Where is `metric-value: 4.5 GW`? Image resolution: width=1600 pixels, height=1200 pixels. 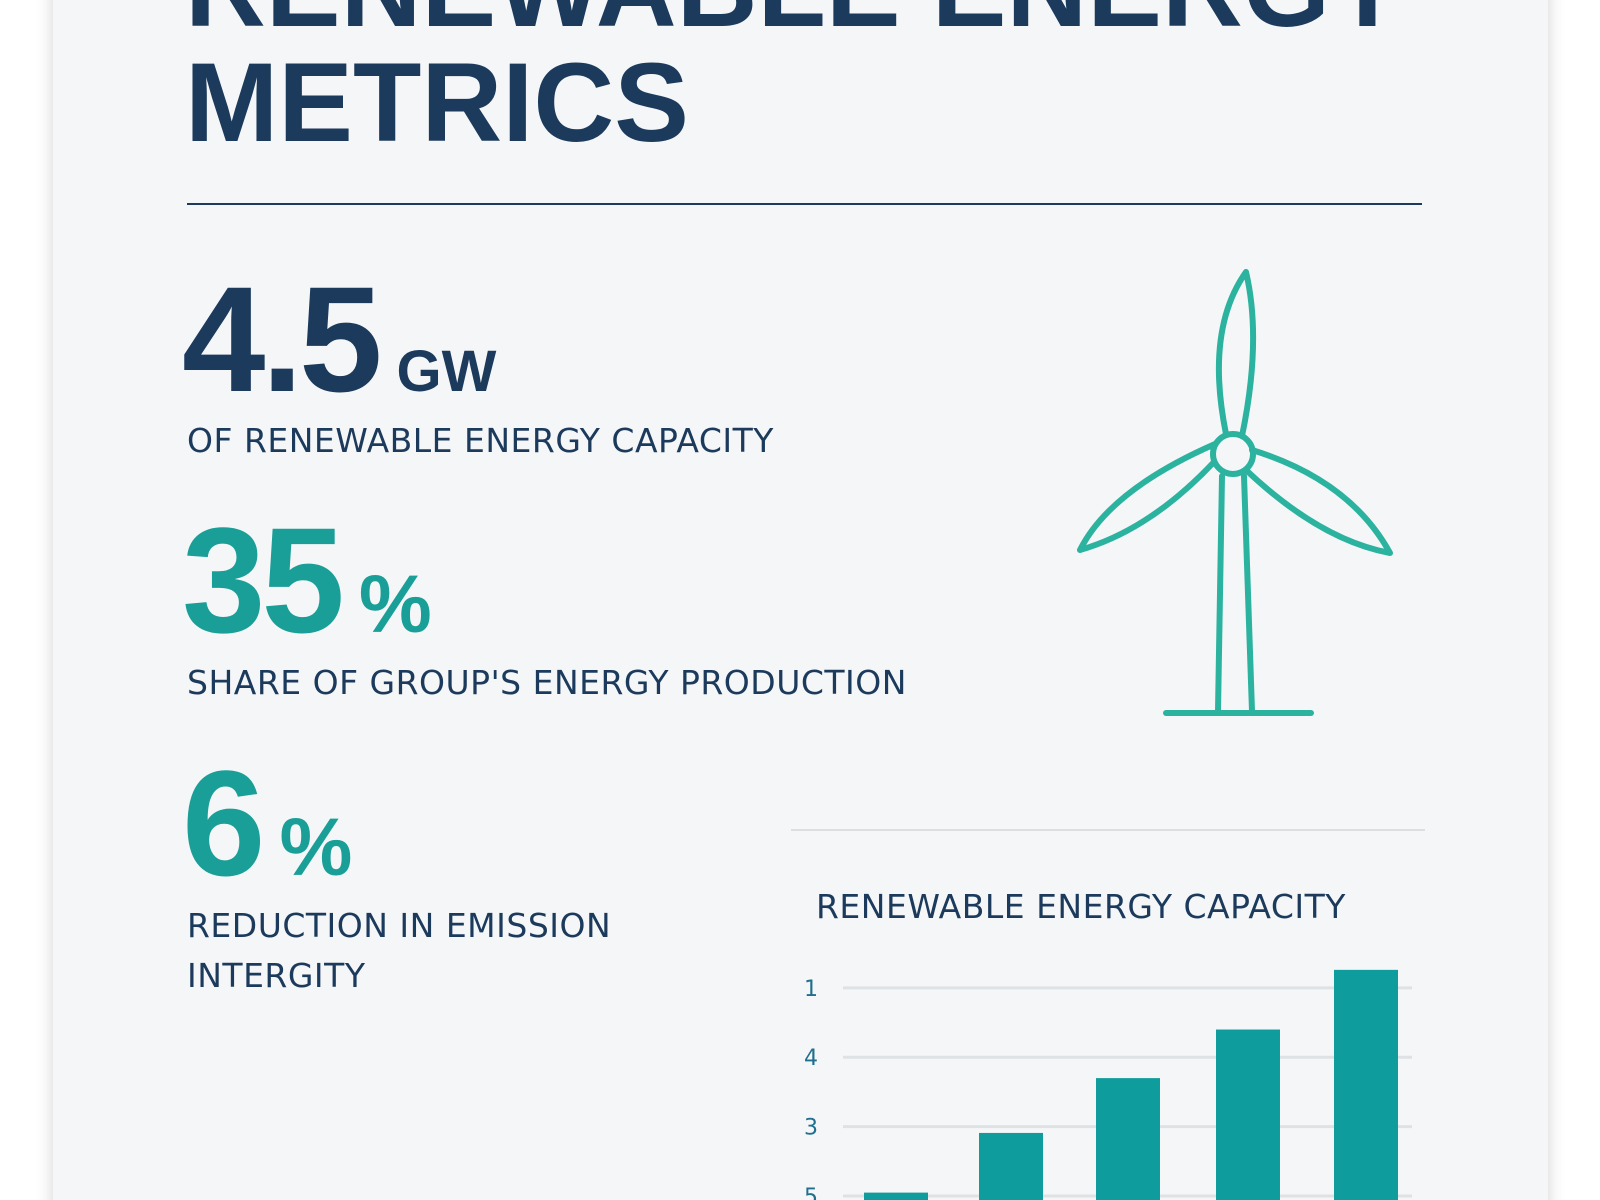 metric-value: 4.5 GW is located at coordinates (339, 339).